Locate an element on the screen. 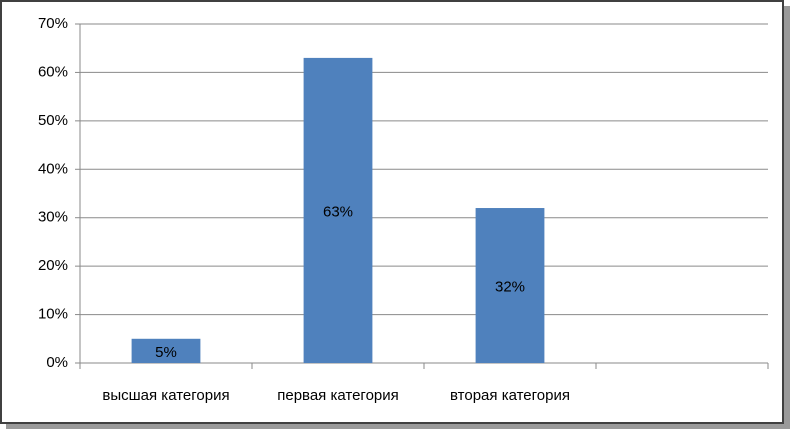 The width and height of the screenshot is (792, 431). y-tick-label: 50% is located at coordinates (53, 120).